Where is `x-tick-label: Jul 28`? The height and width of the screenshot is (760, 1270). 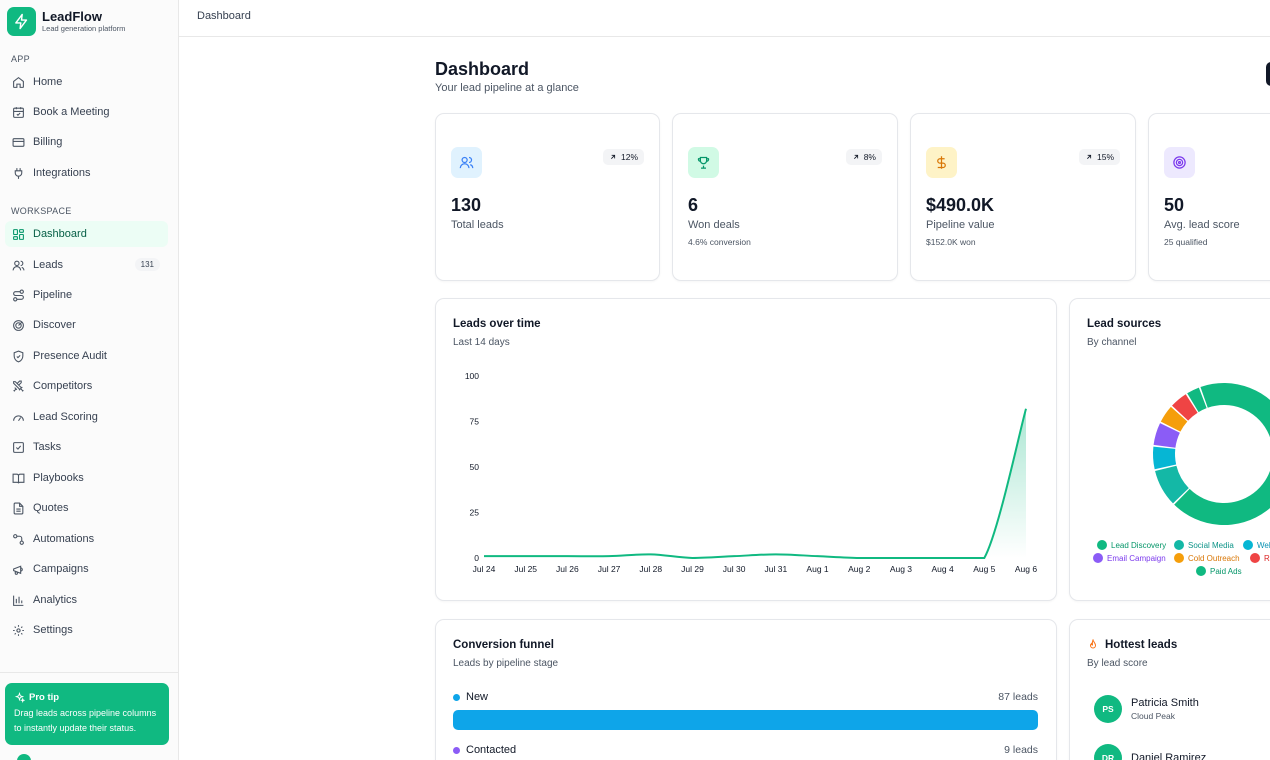 x-tick-label: Jul 28 is located at coordinates (650, 569).